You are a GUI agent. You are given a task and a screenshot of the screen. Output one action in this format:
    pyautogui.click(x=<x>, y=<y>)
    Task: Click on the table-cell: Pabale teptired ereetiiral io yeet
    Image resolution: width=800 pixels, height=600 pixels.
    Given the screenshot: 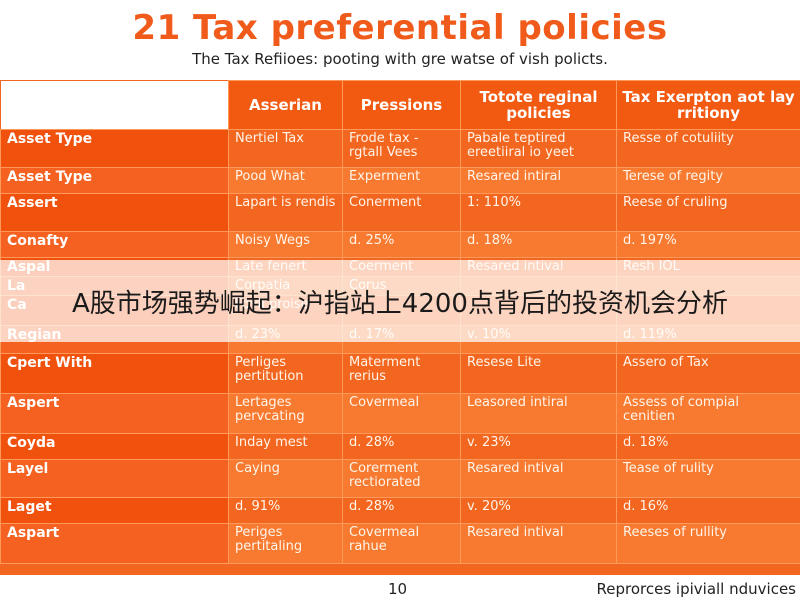 What is the action you would take?
    pyautogui.click(x=538, y=148)
    